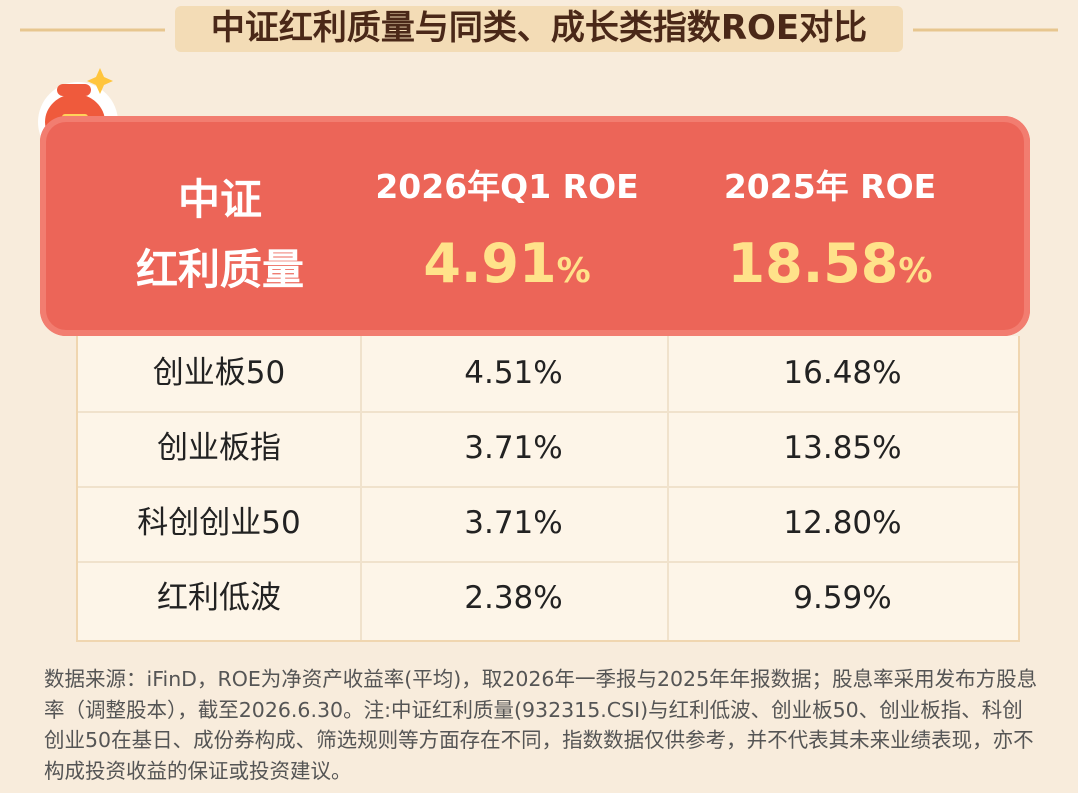 The image size is (1078, 793). I want to click on cell-value: 12.80%, so click(842, 523).